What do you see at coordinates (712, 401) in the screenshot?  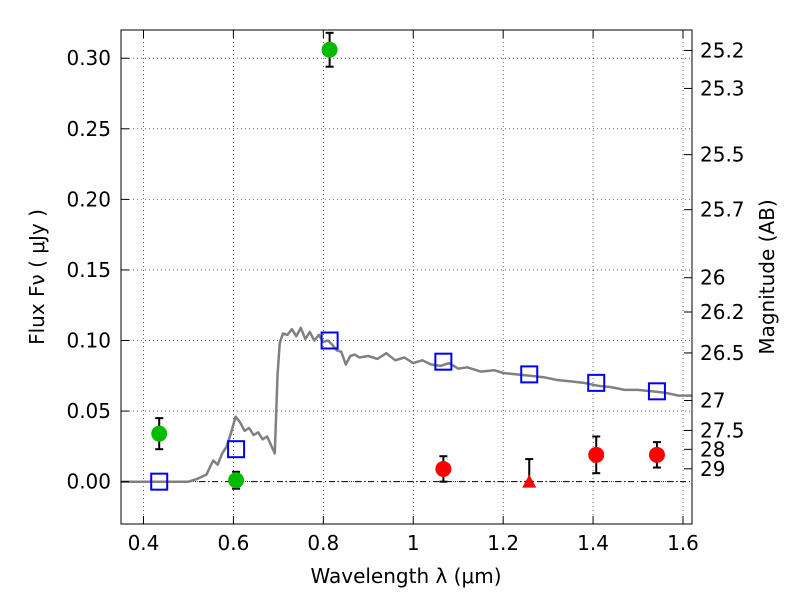 I see `right-tick-label: 27` at bounding box center [712, 401].